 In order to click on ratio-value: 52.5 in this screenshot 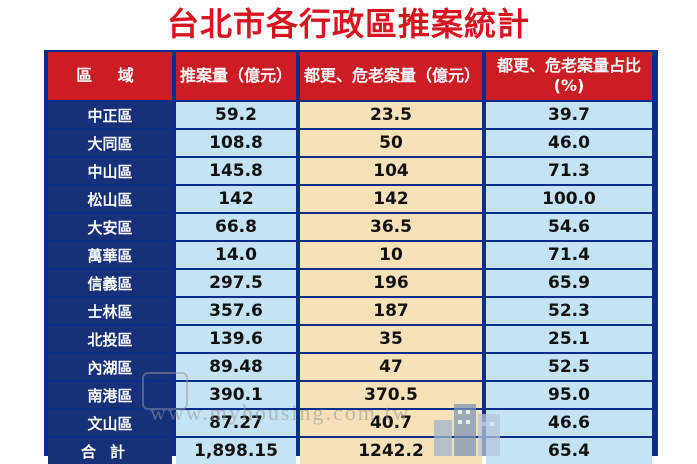, I will do `click(569, 367)`.